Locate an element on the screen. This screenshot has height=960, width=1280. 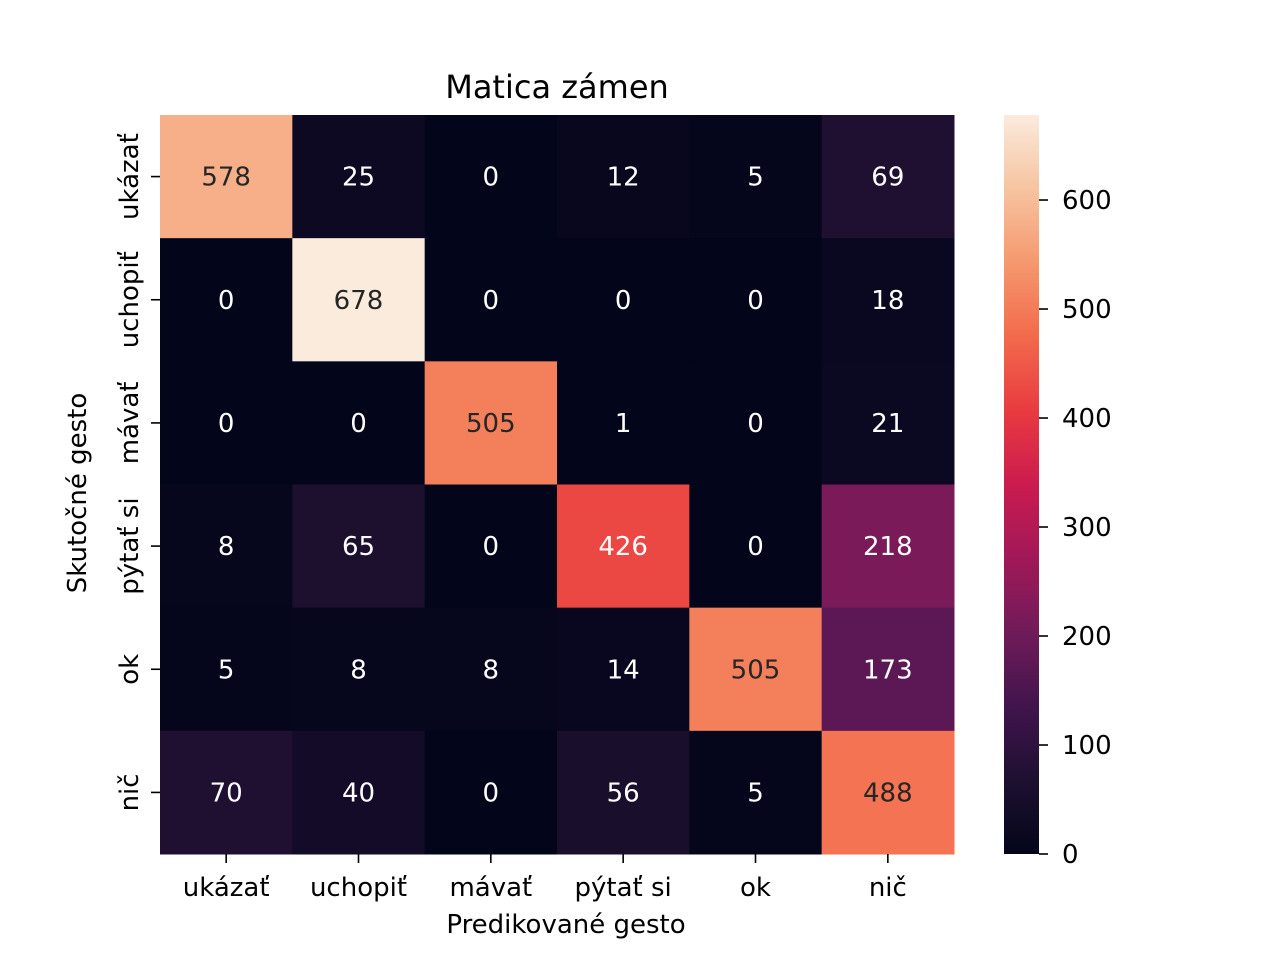
y-tick-label: nič is located at coordinates (130, 792).